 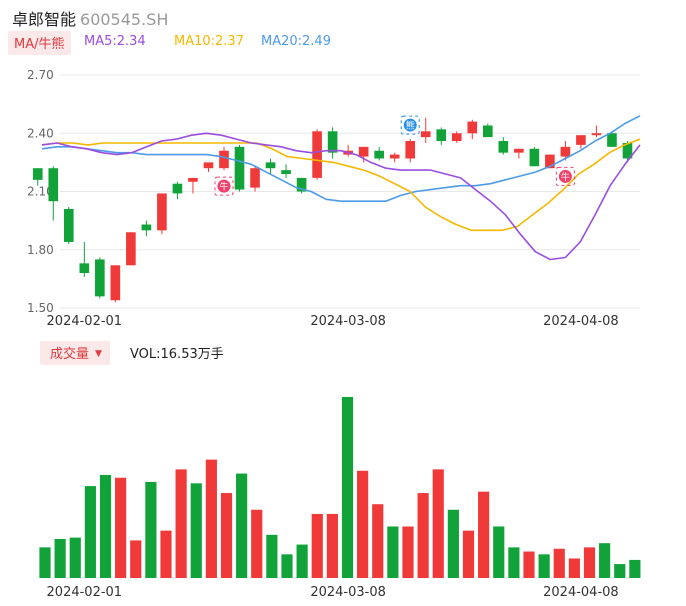 What do you see at coordinates (209, 41) in the screenshot?
I see `ma10-label: MA10:2.37` at bounding box center [209, 41].